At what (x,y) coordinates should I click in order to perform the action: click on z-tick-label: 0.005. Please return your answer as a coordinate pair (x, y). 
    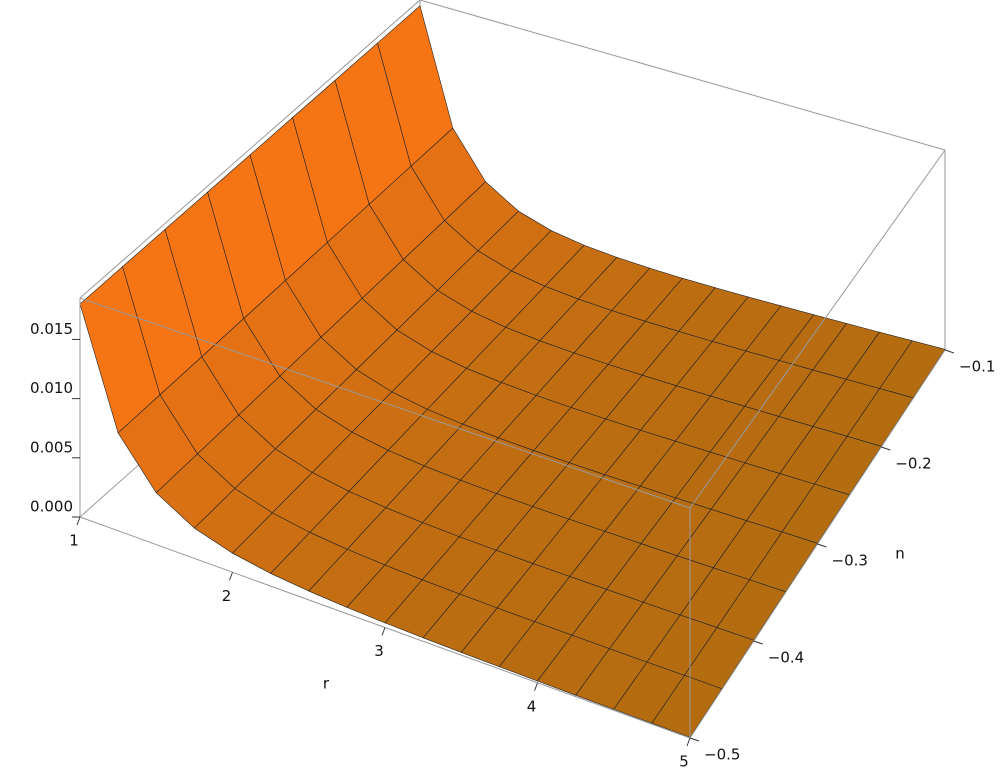
    Looking at the image, I should click on (51, 447).